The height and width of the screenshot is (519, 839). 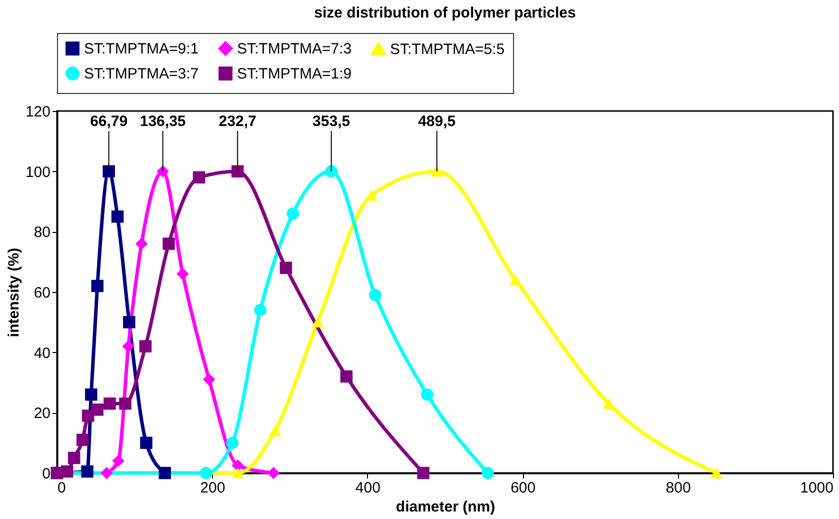 What do you see at coordinates (109, 121) in the screenshot?
I see `annotation: 66,79` at bounding box center [109, 121].